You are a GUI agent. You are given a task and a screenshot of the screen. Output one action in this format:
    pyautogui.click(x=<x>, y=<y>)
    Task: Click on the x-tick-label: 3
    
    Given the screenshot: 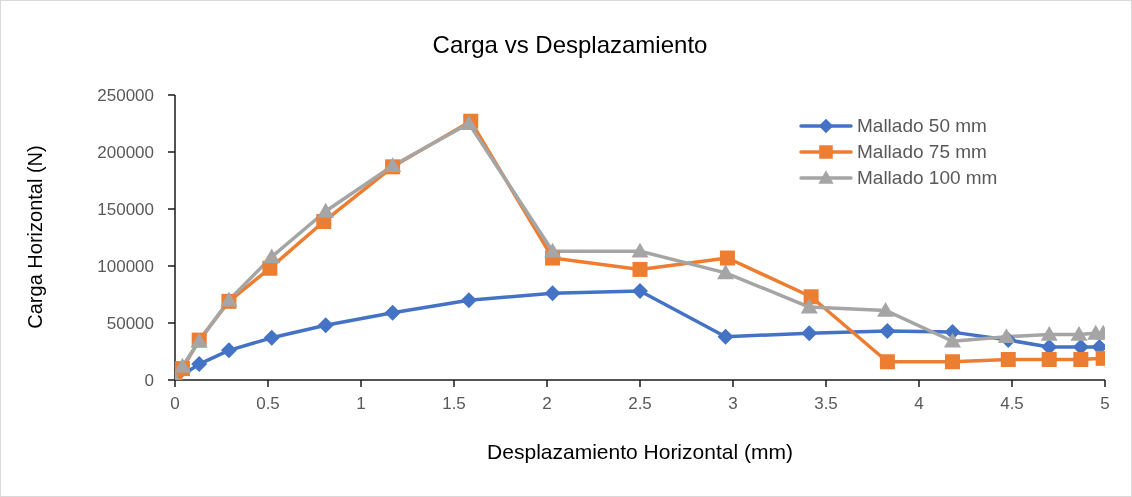 What is the action you would take?
    pyautogui.click(x=733, y=404)
    